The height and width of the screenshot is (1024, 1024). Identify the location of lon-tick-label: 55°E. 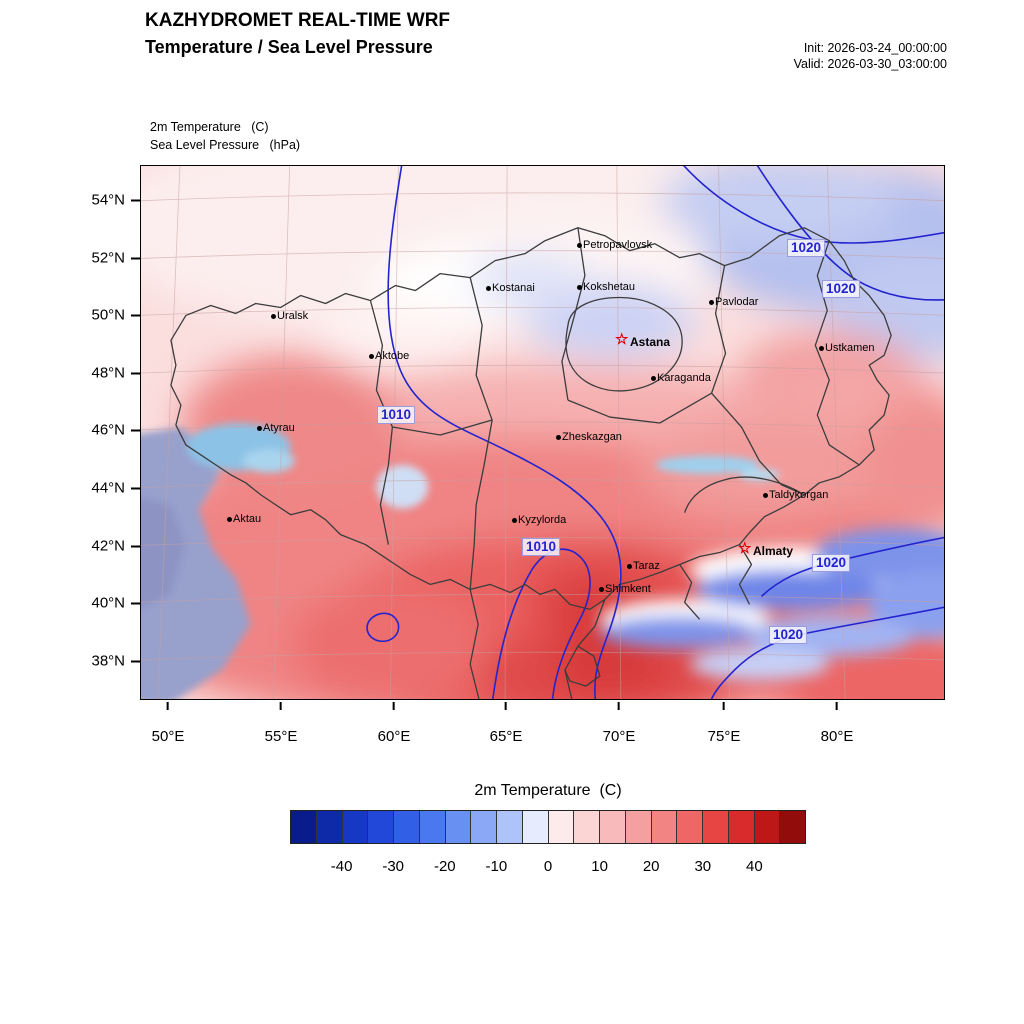
(281, 723).